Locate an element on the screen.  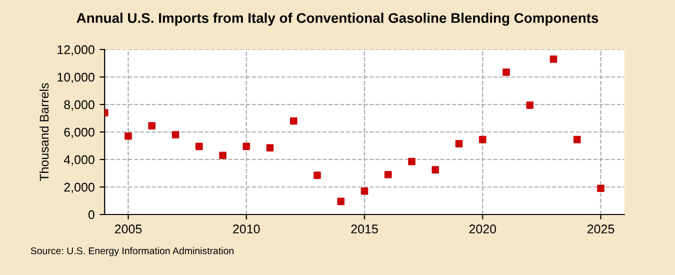
x-tick-label: 2010 is located at coordinates (246, 229).